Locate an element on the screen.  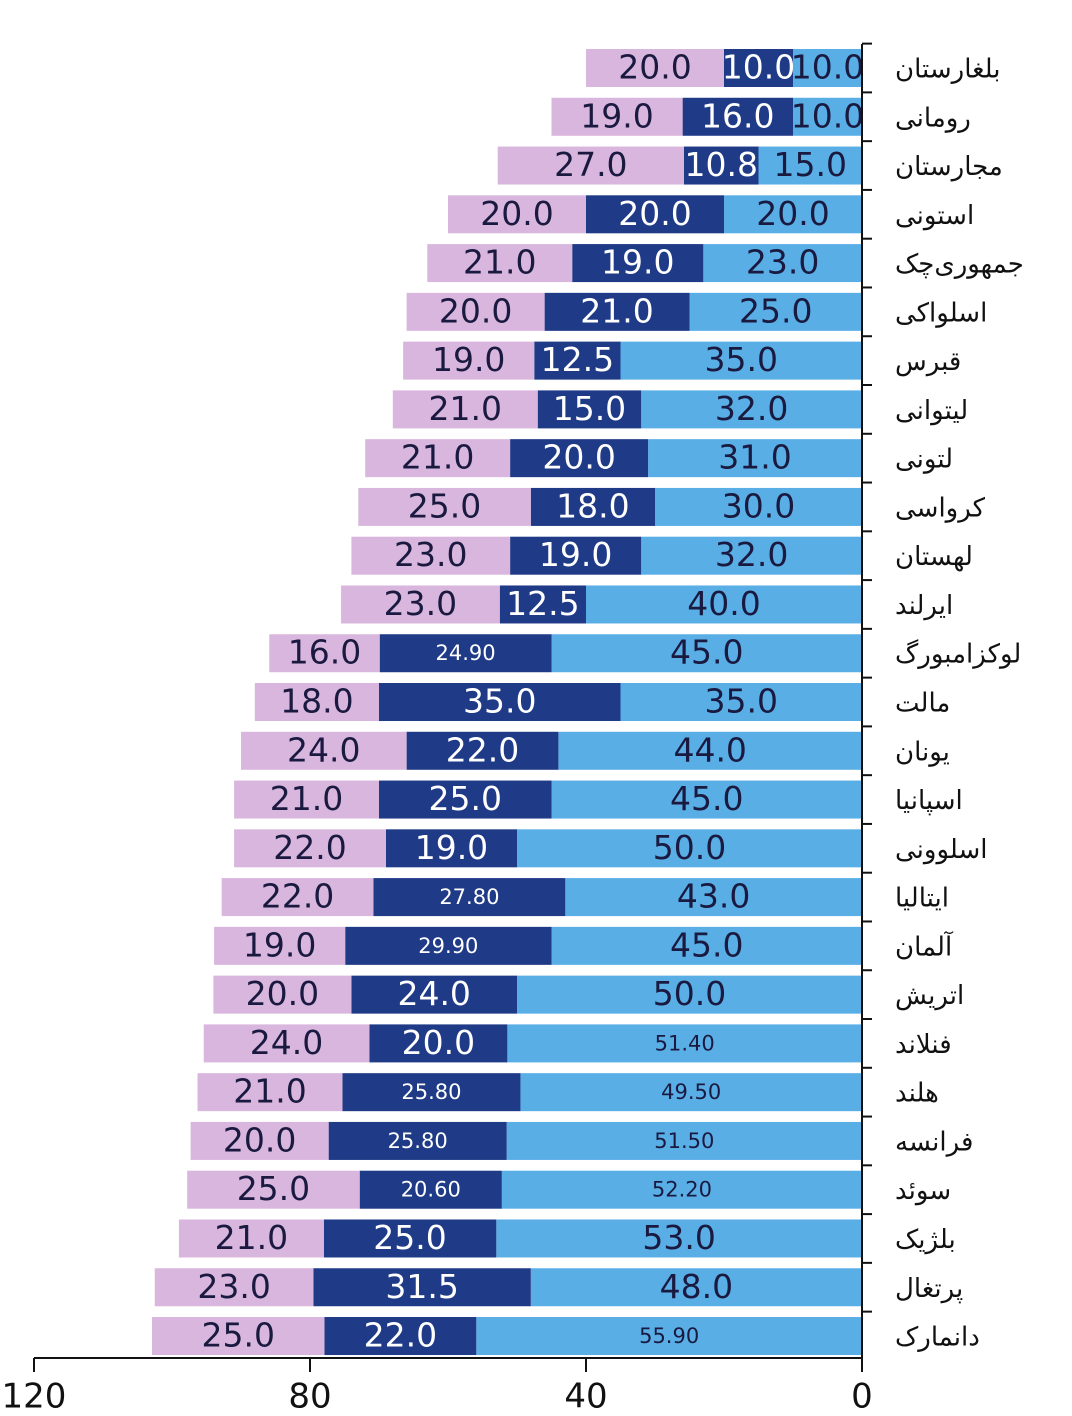
value-label: 27.80 is located at coordinates (469, 897).